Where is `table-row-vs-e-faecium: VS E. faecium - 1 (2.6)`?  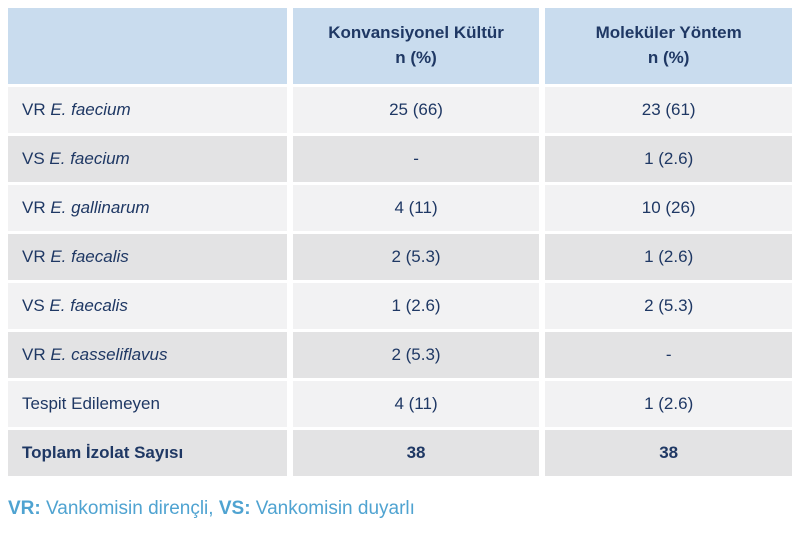
table-row-vs-e-faecium: VS E. faecium - 1 (2.6) is located at coordinates (400, 159).